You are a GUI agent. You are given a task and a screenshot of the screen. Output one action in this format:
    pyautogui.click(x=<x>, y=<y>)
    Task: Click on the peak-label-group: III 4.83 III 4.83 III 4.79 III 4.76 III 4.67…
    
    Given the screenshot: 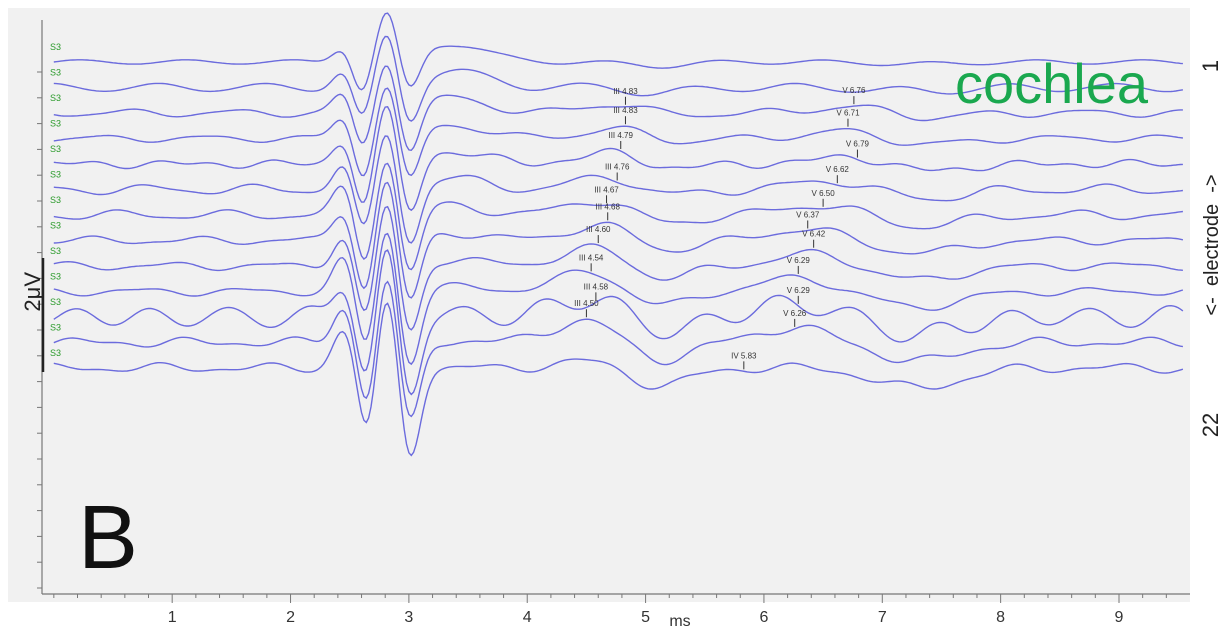 What is the action you would take?
    pyautogui.click(x=722, y=228)
    